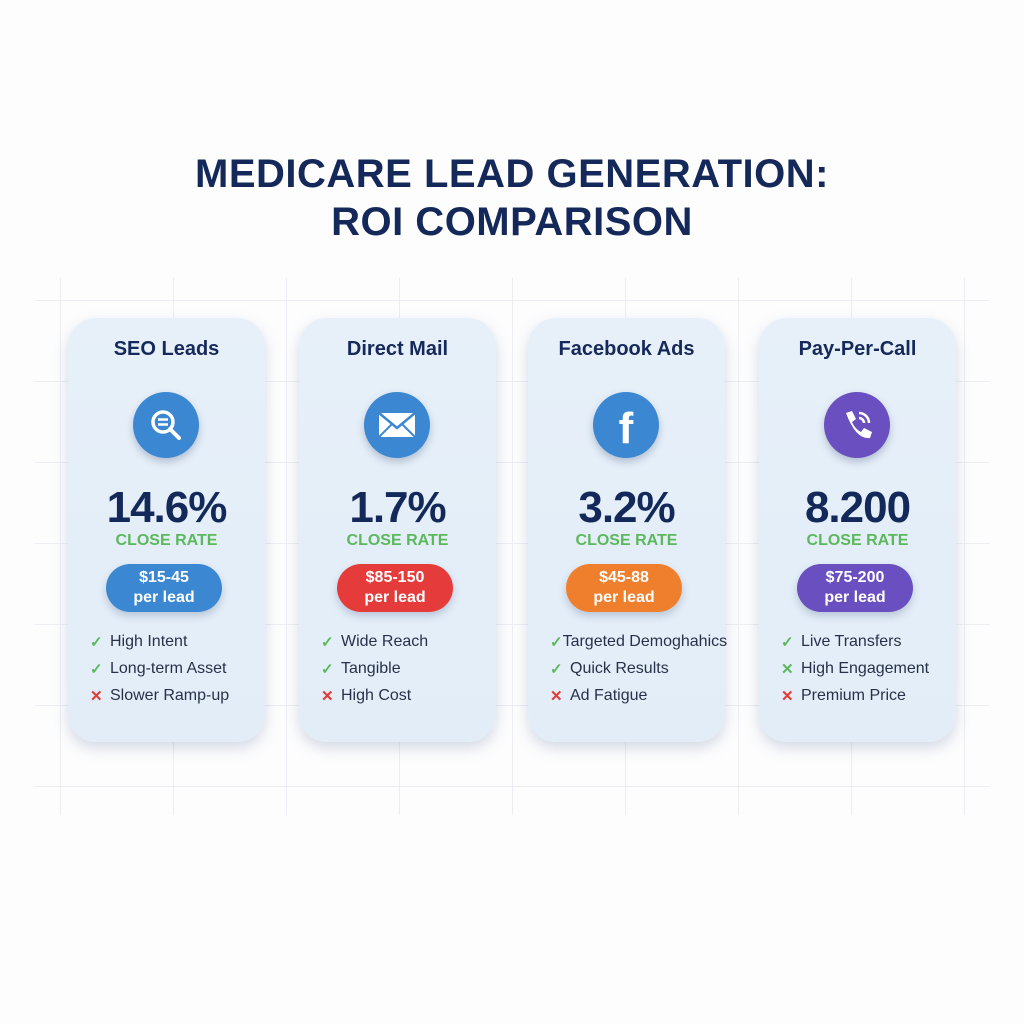 The width and height of the screenshot is (1024, 1024). I want to click on feature-list: ✓ Wide Reach ✓ Tangible ✕ High Cost, so click(408, 668).